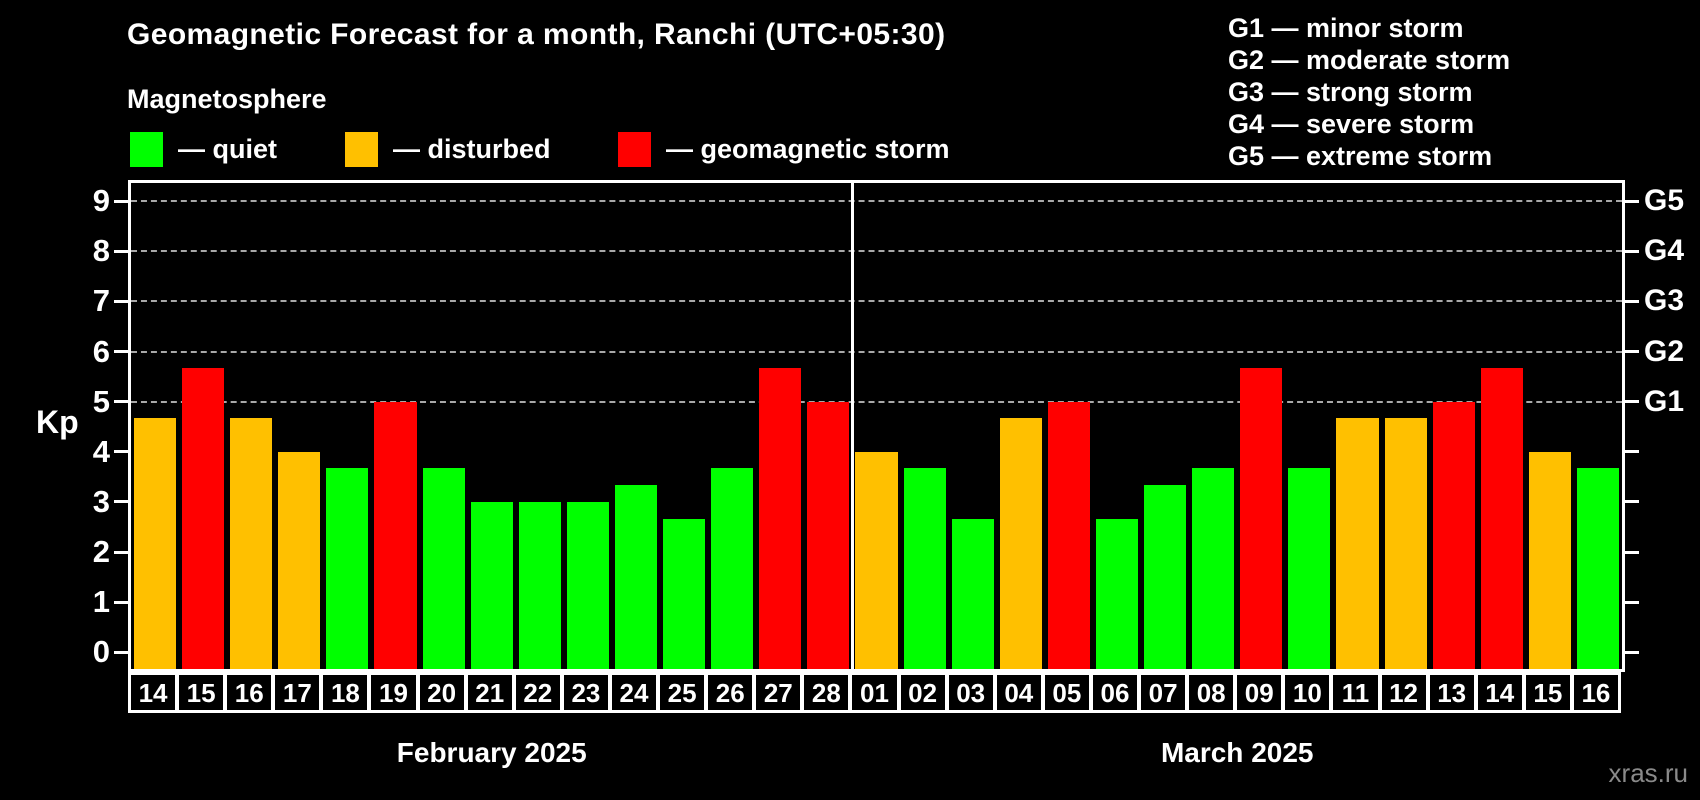  I want to click on legend-item-quiet: — quiet, so click(203, 149).